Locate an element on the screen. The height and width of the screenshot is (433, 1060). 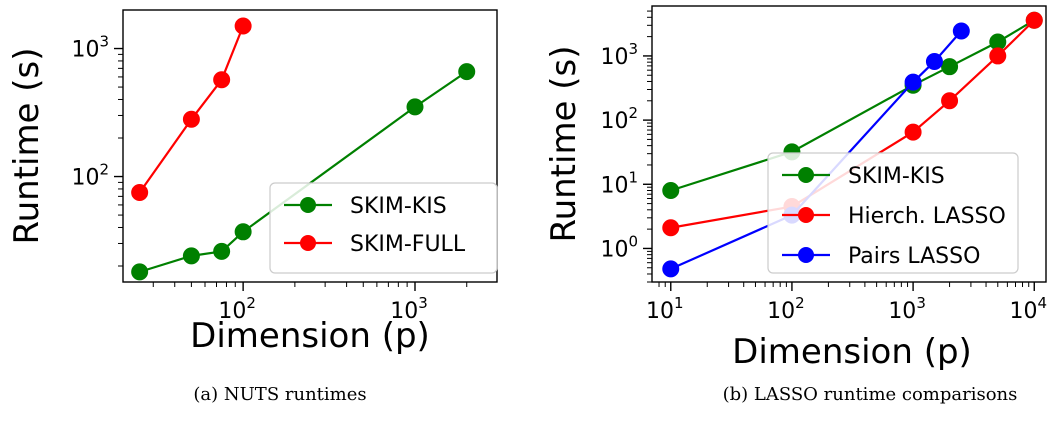
x-tick-label: 10⁴ is located at coordinates (1028, 309).